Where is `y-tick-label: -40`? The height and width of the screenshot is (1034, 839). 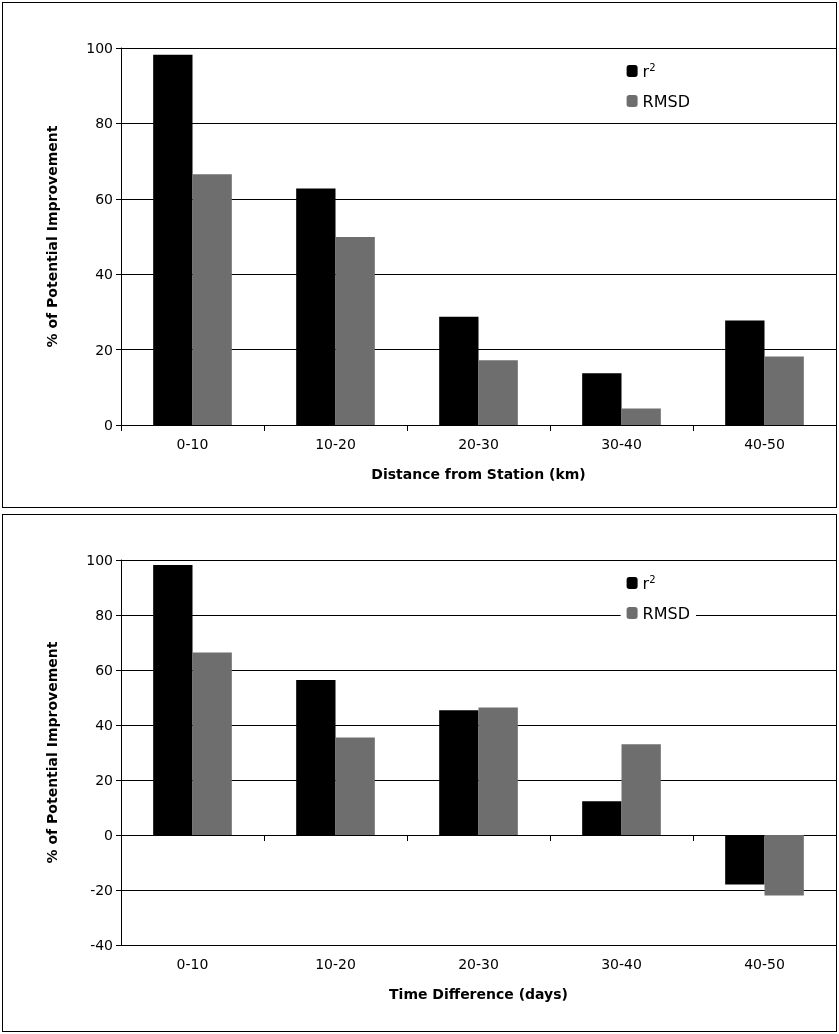 y-tick-label: -40 is located at coordinates (101, 945).